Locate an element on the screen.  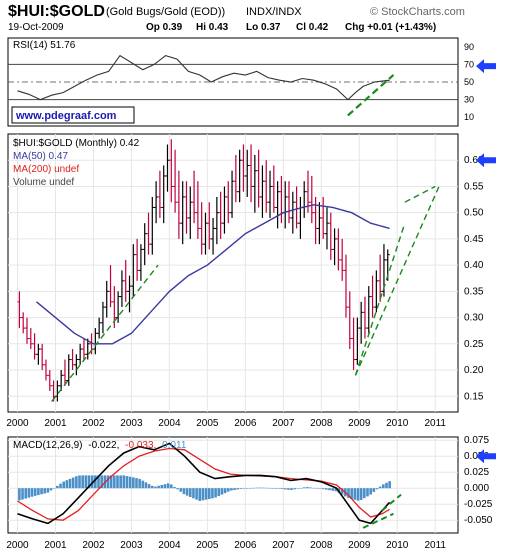
price-xtick-label: 2009 is located at coordinates (359, 423).